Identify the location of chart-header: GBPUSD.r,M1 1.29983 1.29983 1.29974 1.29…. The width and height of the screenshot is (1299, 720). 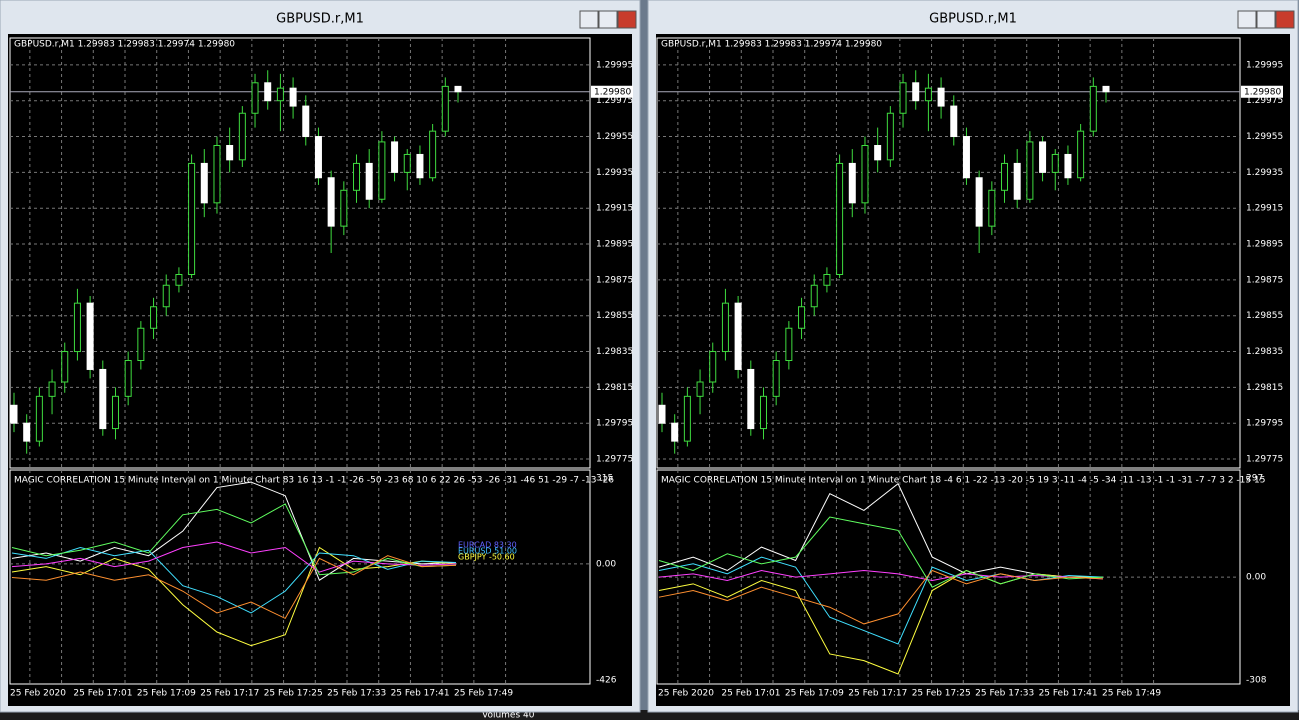
(771, 45).